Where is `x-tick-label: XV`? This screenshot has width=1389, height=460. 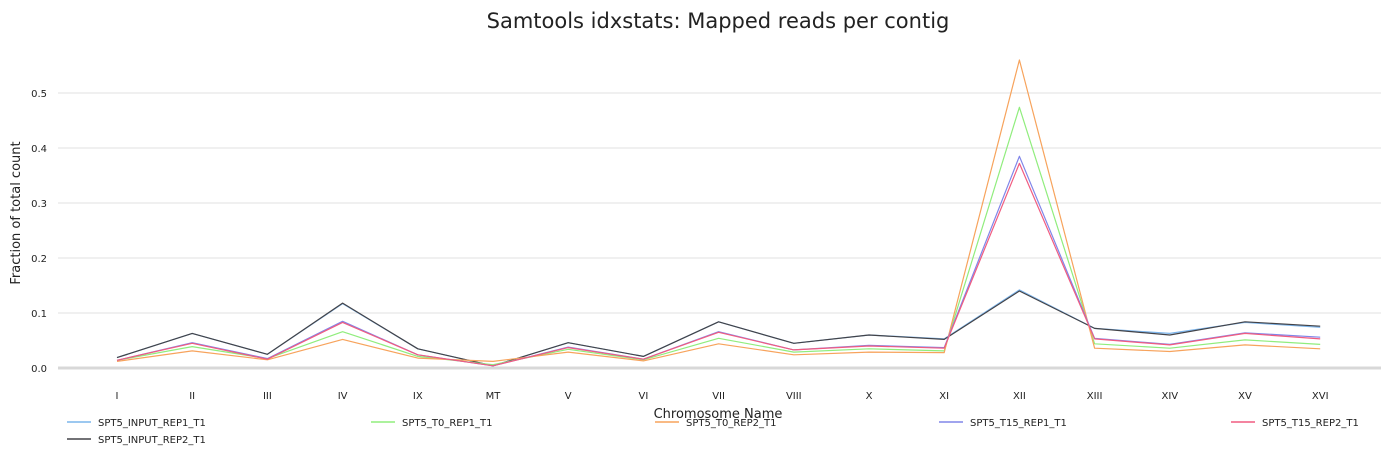 x-tick-label: XV is located at coordinates (1245, 396).